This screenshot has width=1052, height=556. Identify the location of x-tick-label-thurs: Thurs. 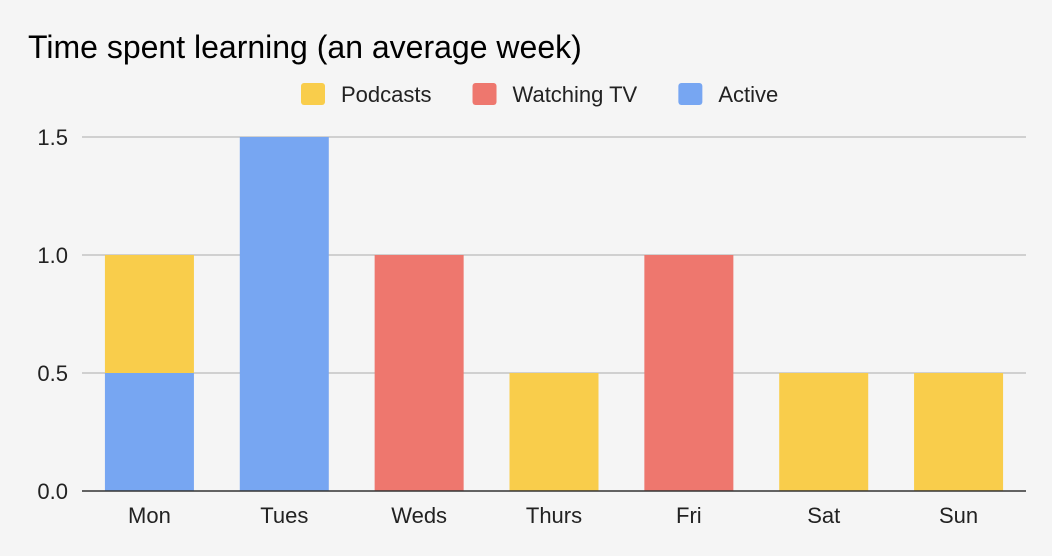
(554, 515).